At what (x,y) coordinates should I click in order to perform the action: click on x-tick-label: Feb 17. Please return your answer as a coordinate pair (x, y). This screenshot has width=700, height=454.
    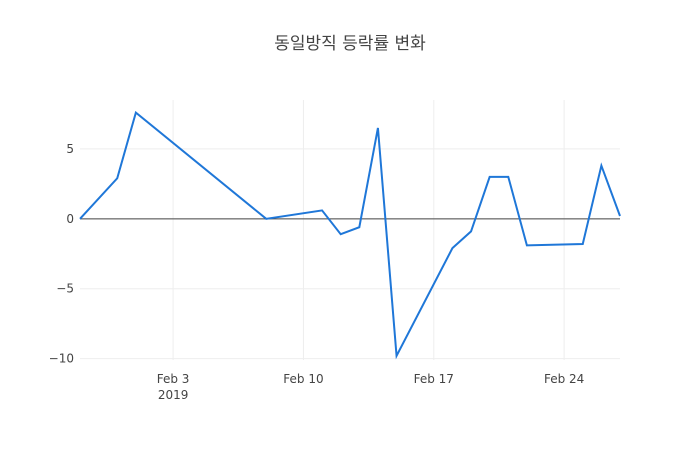
    Looking at the image, I should click on (434, 379).